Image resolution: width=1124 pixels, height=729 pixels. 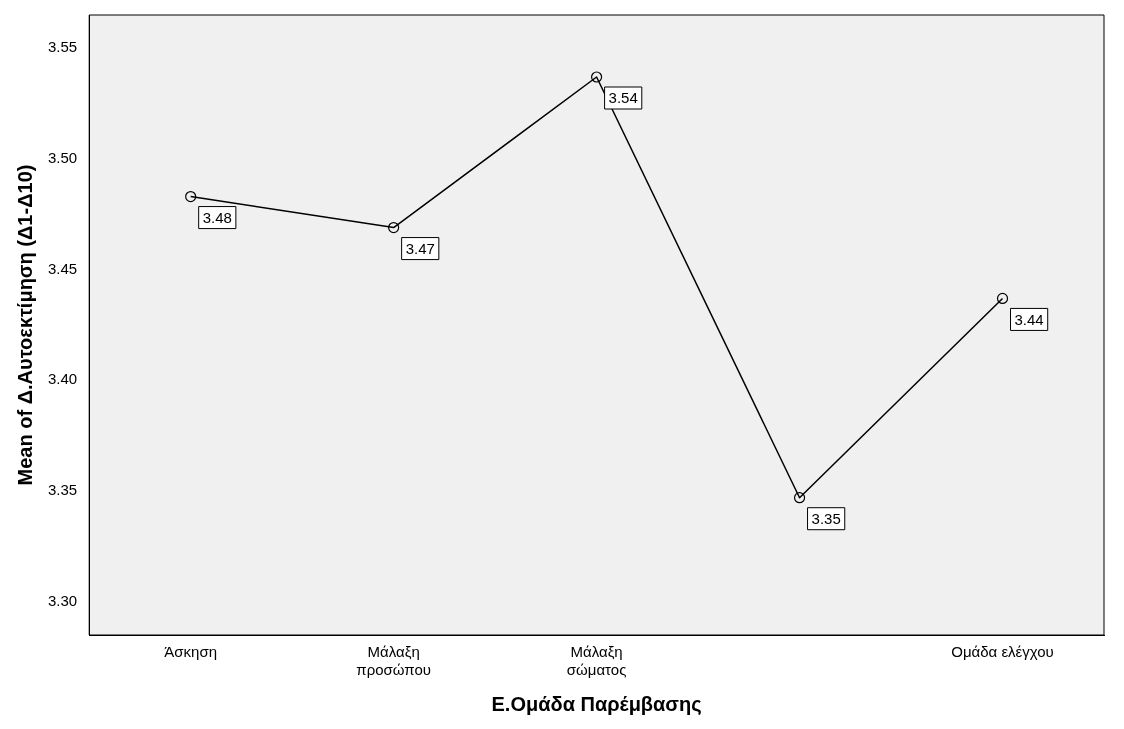 I want to click on x-tick-label: Άσκηση, so click(x=191, y=652).